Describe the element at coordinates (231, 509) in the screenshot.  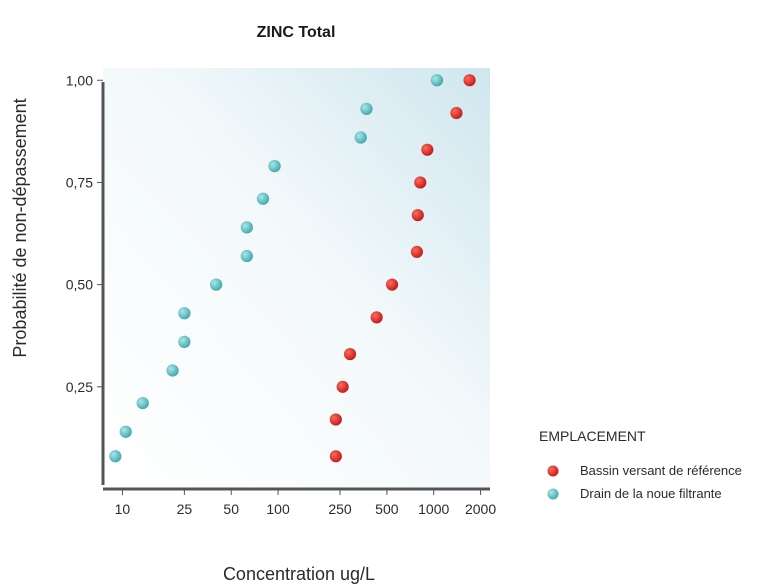
I see `x-tick-label: 50` at that location.